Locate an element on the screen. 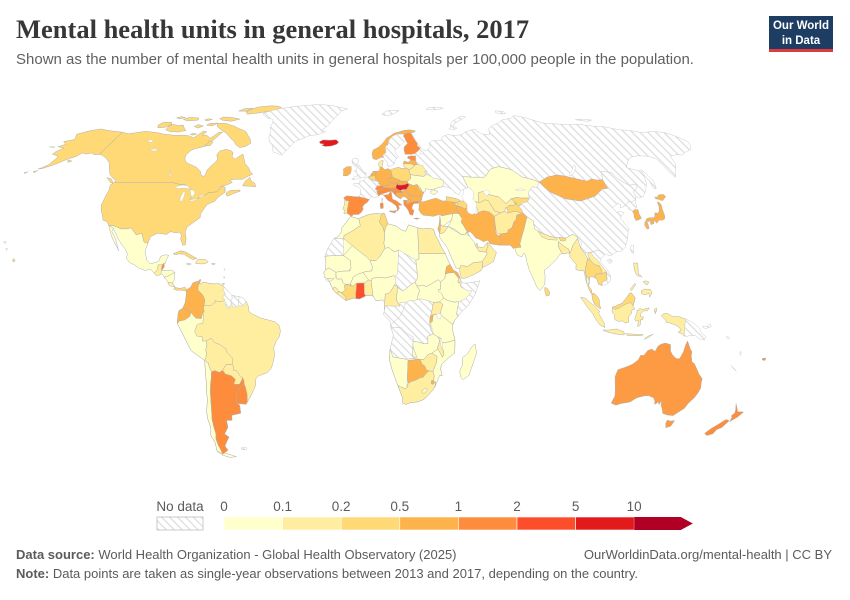  svg-text: 5 is located at coordinates (576, 506).